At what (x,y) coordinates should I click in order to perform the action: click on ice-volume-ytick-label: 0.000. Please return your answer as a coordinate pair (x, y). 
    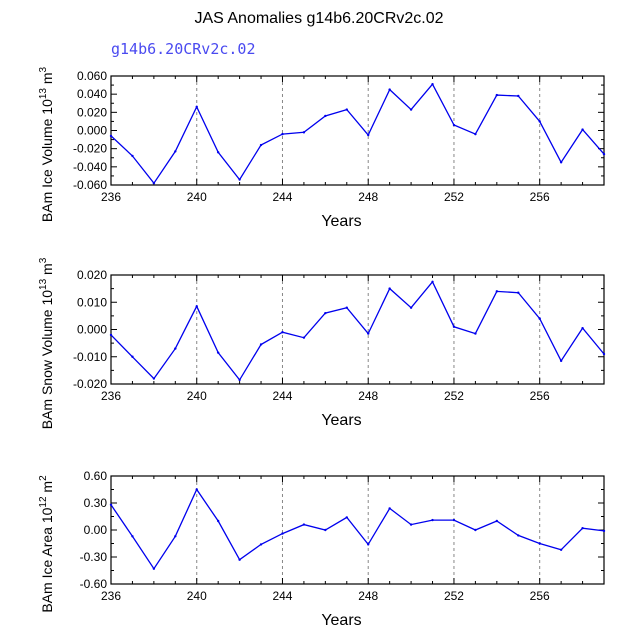
    Looking at the image, I should click on (92, 131).